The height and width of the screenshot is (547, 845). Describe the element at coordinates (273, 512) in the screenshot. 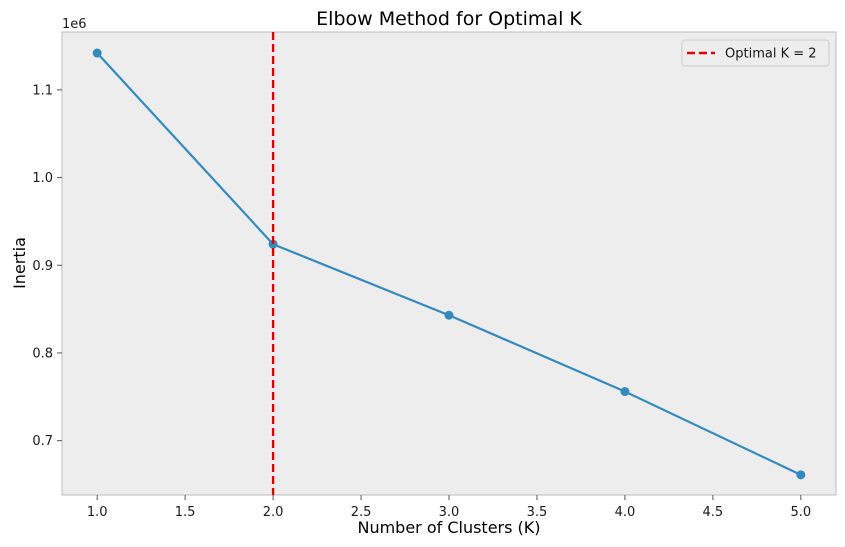

I see `x-tick-label: 2.0` at that location.